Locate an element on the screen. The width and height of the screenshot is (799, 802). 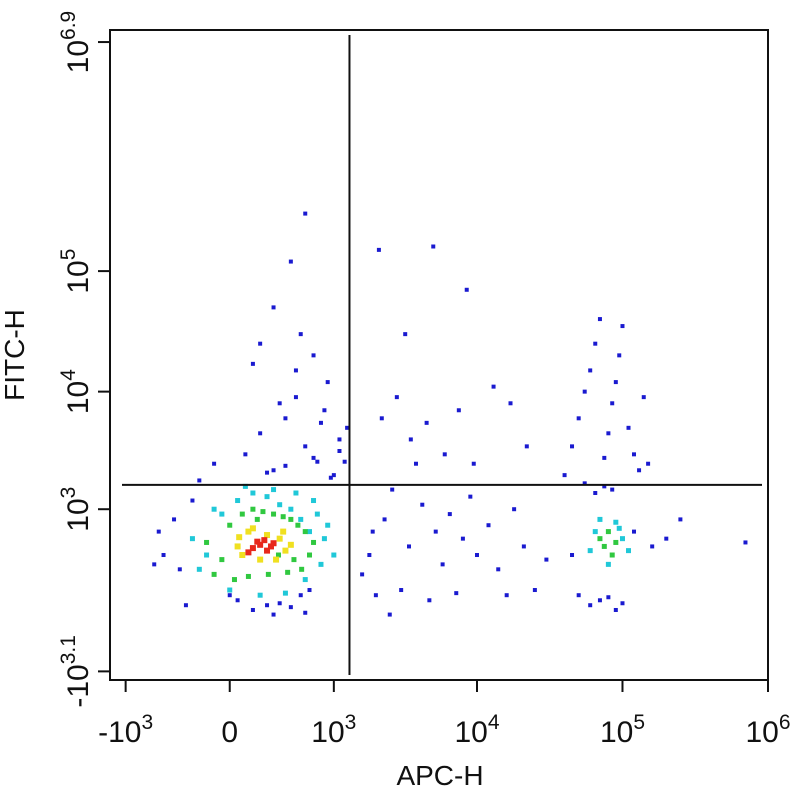
x-tick-label: 0 is located at coordinates (229, 732).